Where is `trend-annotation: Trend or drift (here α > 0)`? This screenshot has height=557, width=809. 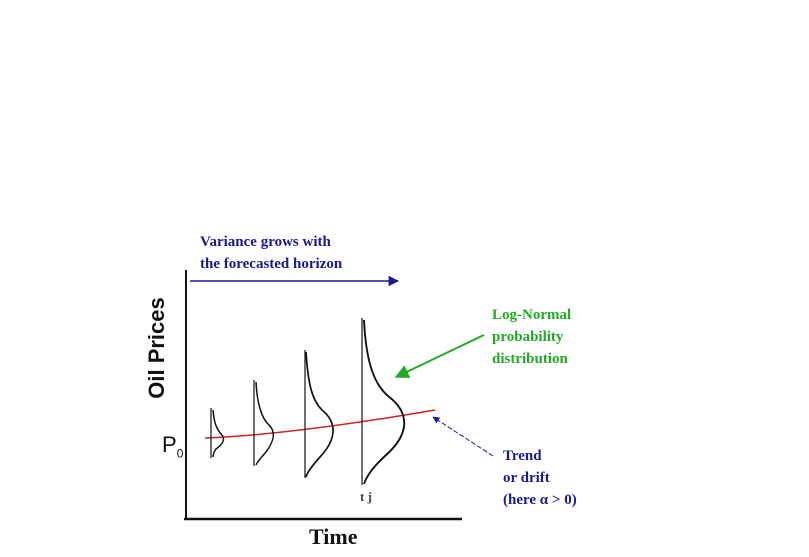 trend-annotation: Trend or drift (here α > 0) is located at coordinates (540, 478).